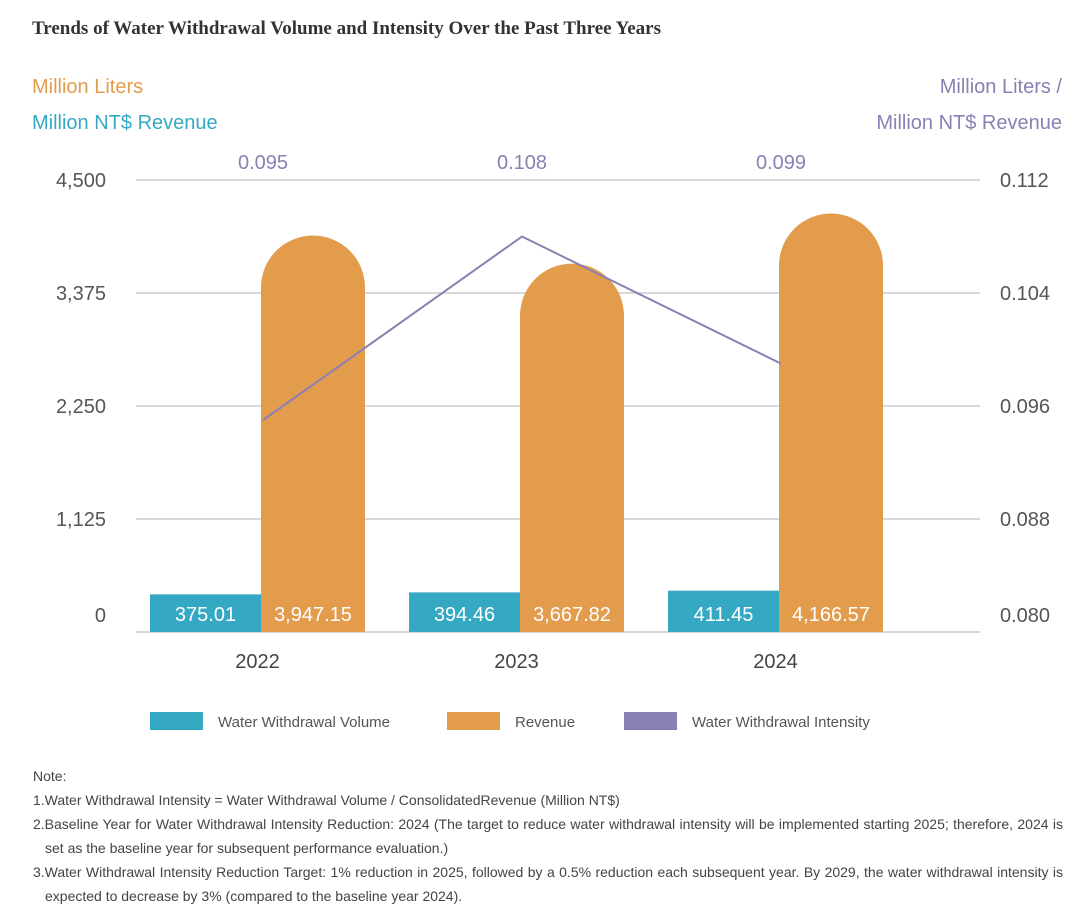  Describe the element at coordinates (257, 662) in the screenshot. I see `category-label: 2022` at that location.